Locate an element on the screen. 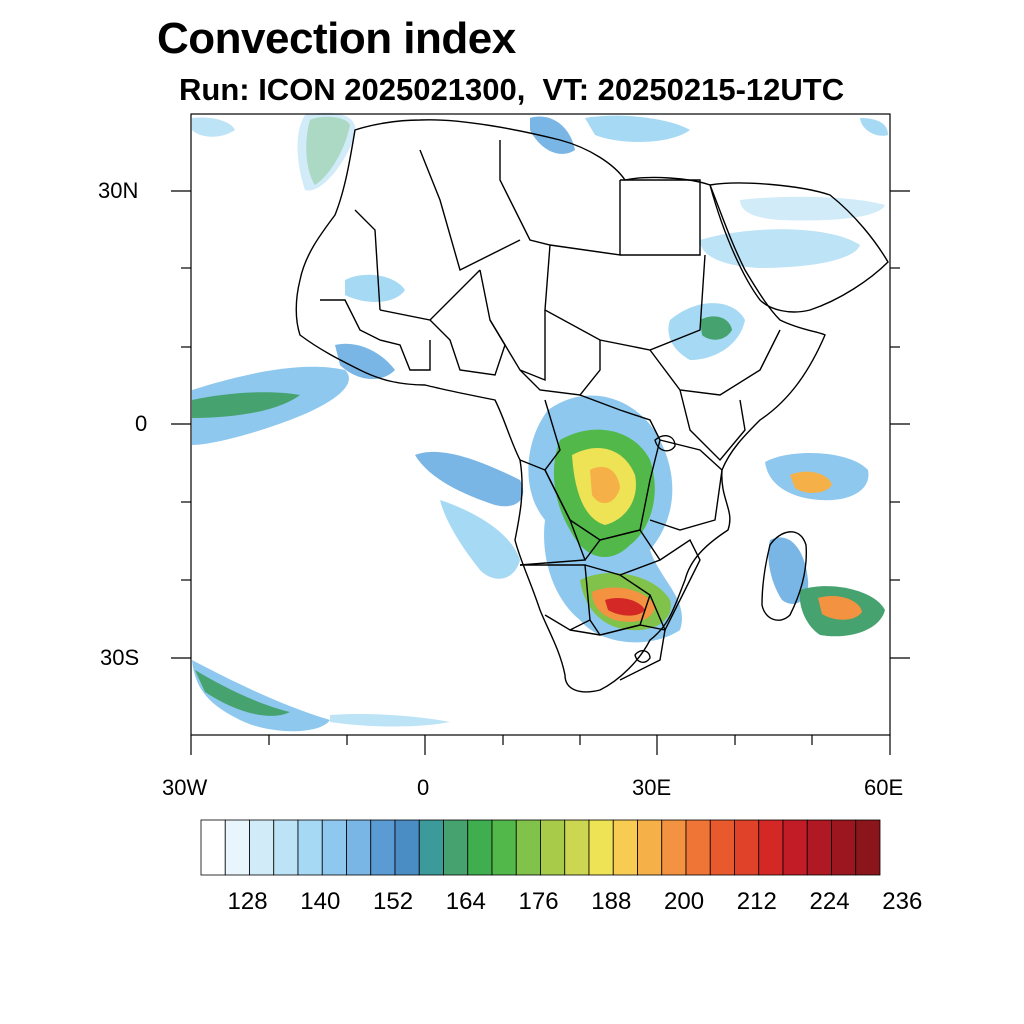 The image size is (1024, 1024). field-angola-coast is located at coordinates (480, 539).